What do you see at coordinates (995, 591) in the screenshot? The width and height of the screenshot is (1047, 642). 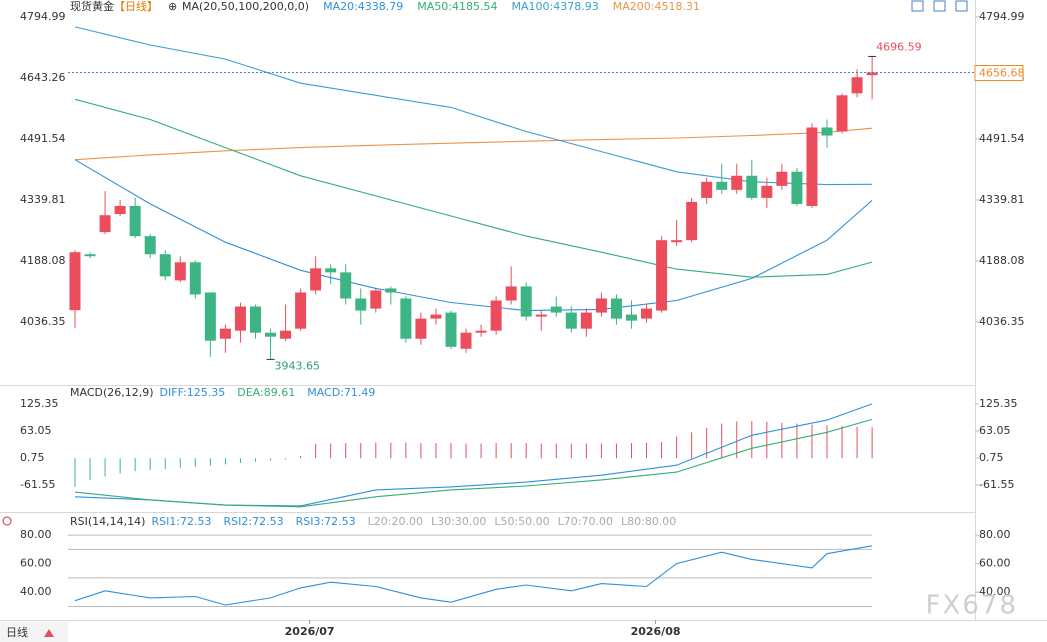 I see `y-tick-label-right: 40.00` at bounding box center [995, 591].